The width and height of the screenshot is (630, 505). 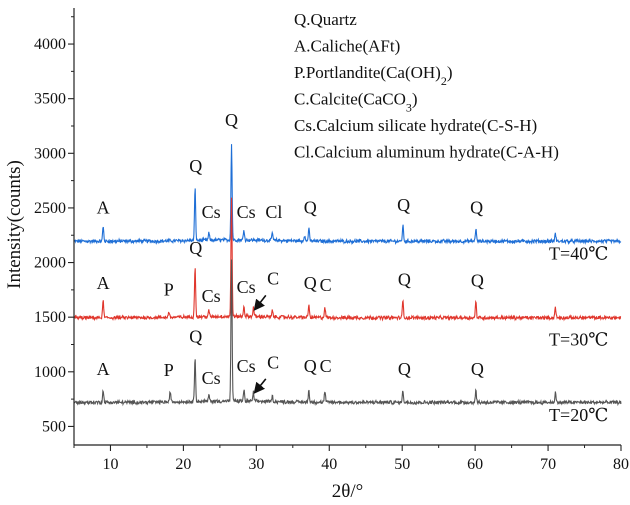 I want to click on y-tick-label: 3000, so click(x=50, y=153).